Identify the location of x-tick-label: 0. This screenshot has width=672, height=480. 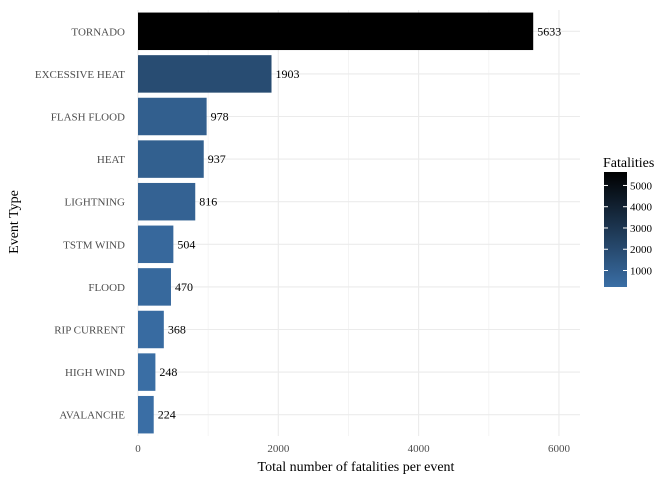
(138, 449).